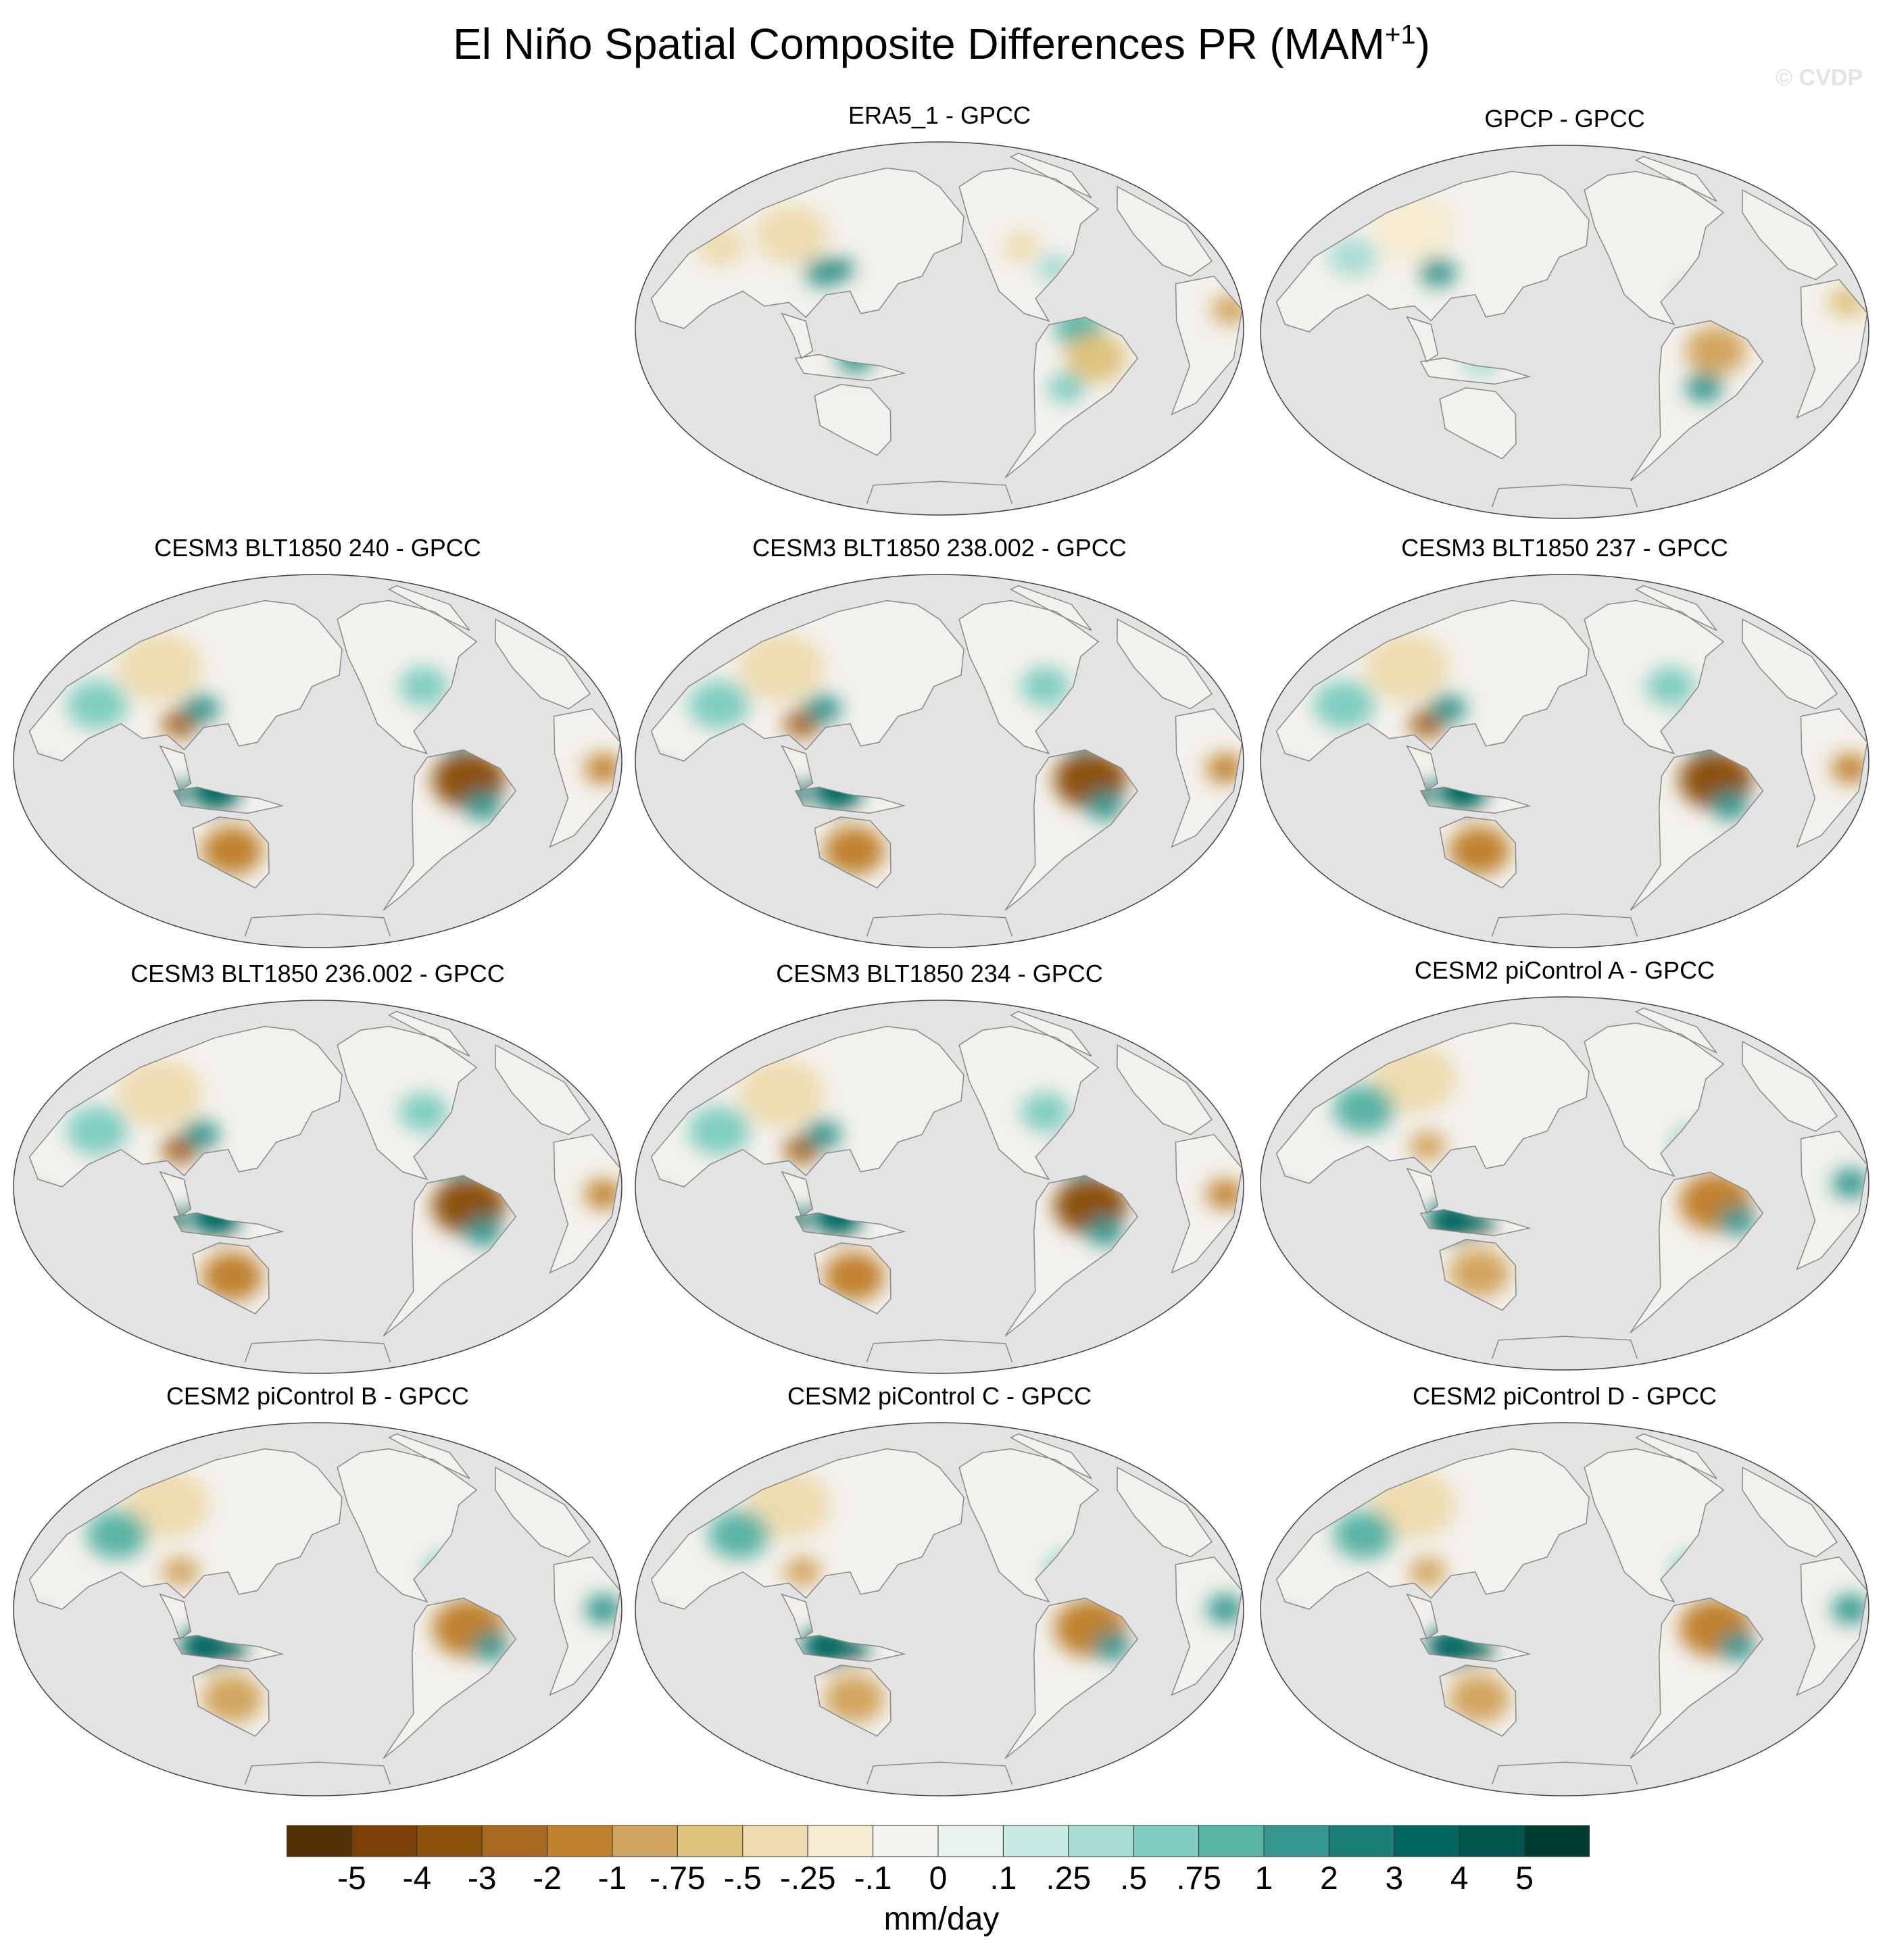  What do you see at coordinates (1525, 1878) in the screenshot?
I see `colorbar-tick-label: 5` at bounding box center [1525, 1878].